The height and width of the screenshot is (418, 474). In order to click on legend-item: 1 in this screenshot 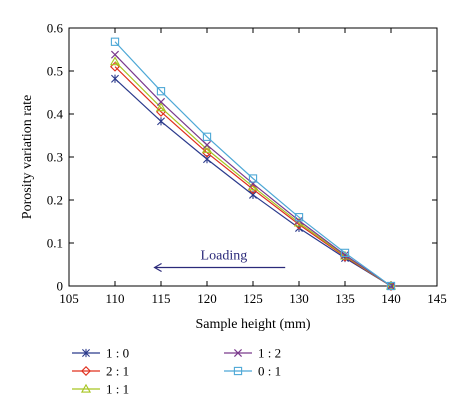, I will do `click(100, 389)`.